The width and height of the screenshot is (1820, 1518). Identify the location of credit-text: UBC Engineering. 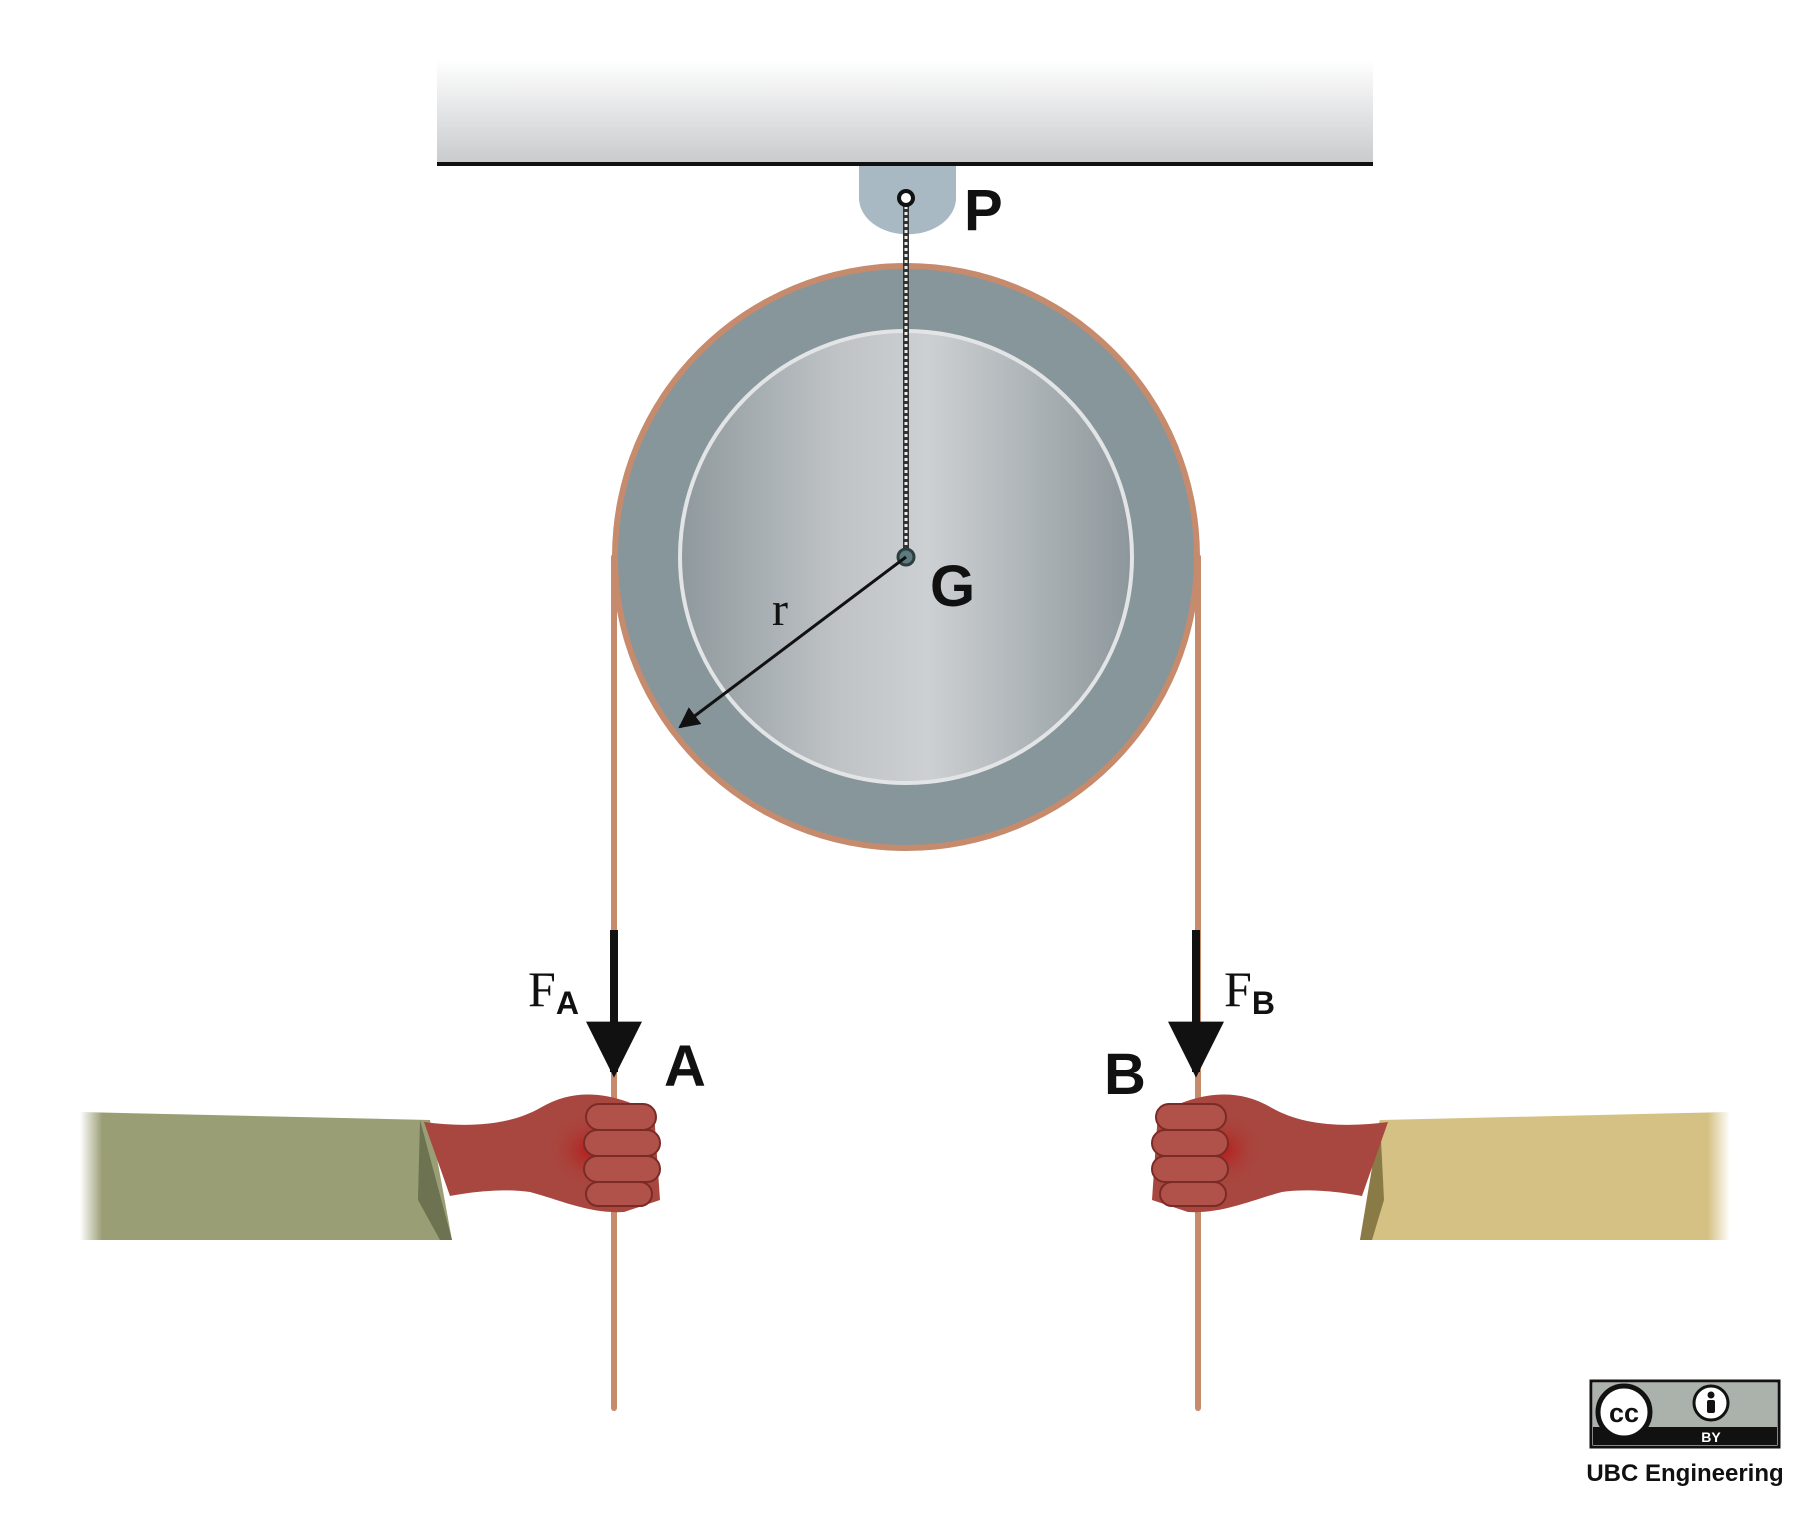
(1684, 1473).